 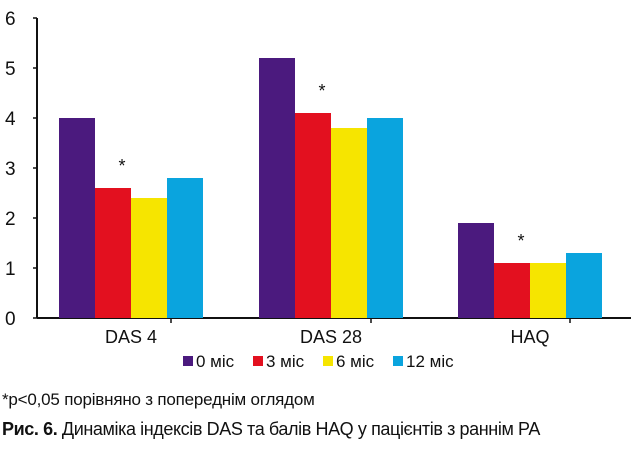 I want to click on x-tick-label: HAQ, so click(x=529, y=337).